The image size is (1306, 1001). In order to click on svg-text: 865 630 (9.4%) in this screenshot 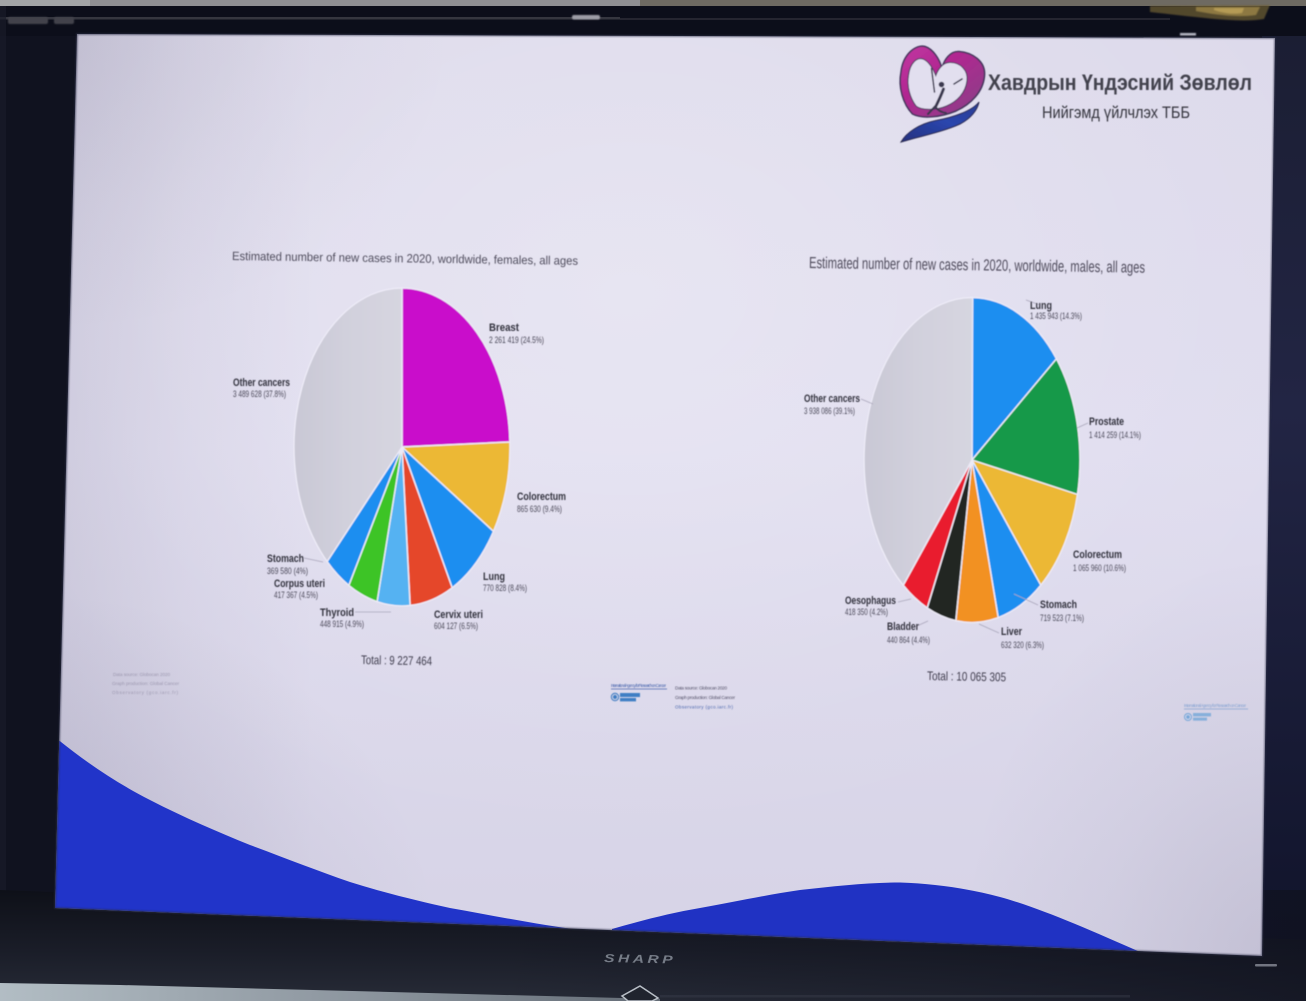, I will do `click(539, 509)`.